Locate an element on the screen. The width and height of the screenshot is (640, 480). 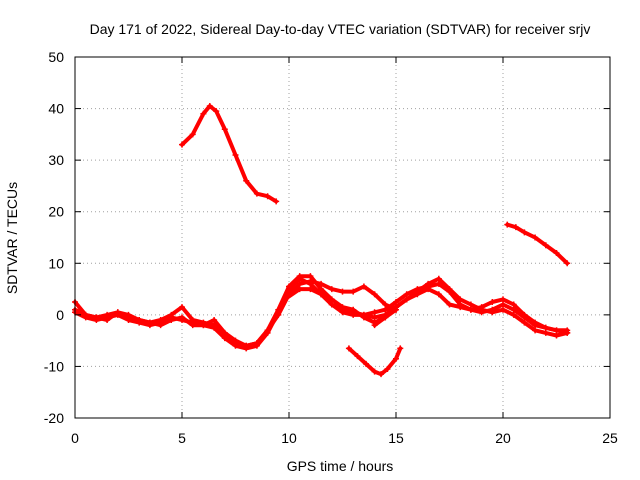
y-tick-label: 50 is located at coordinates (56, 57).